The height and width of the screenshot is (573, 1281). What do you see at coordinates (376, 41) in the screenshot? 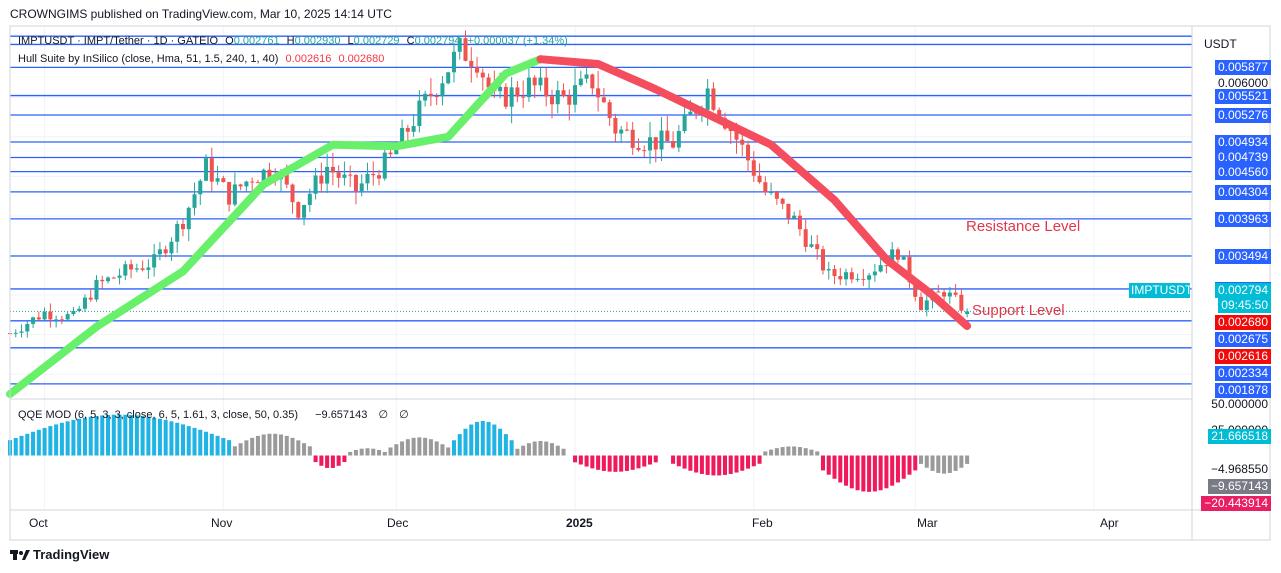
I see `low-value: 0.002729` at bounding box center [376, 41].